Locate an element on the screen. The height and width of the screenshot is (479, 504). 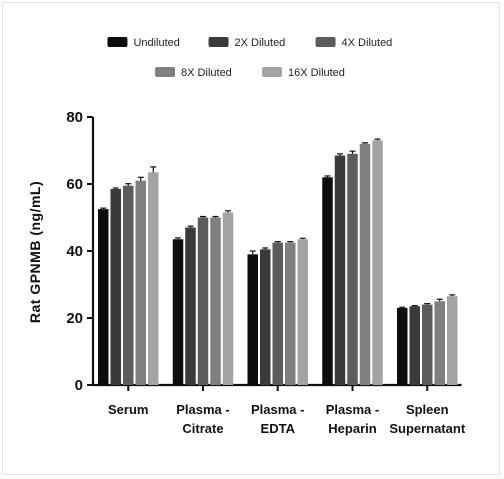
legend-label: 2X Diluted is located at coordinates (260, 43).